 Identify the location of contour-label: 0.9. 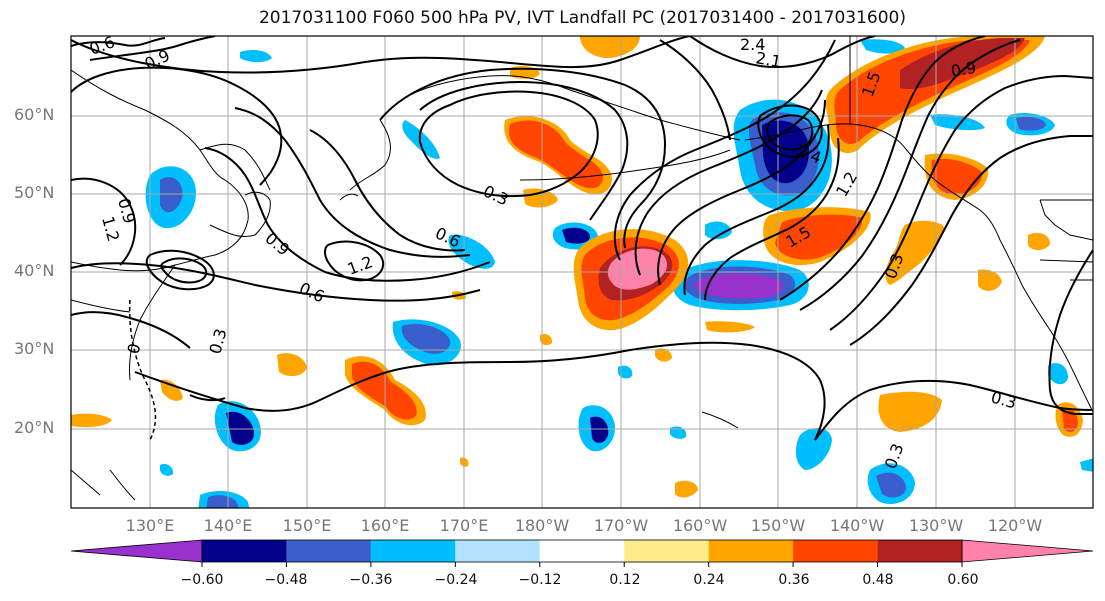
(963, 69).